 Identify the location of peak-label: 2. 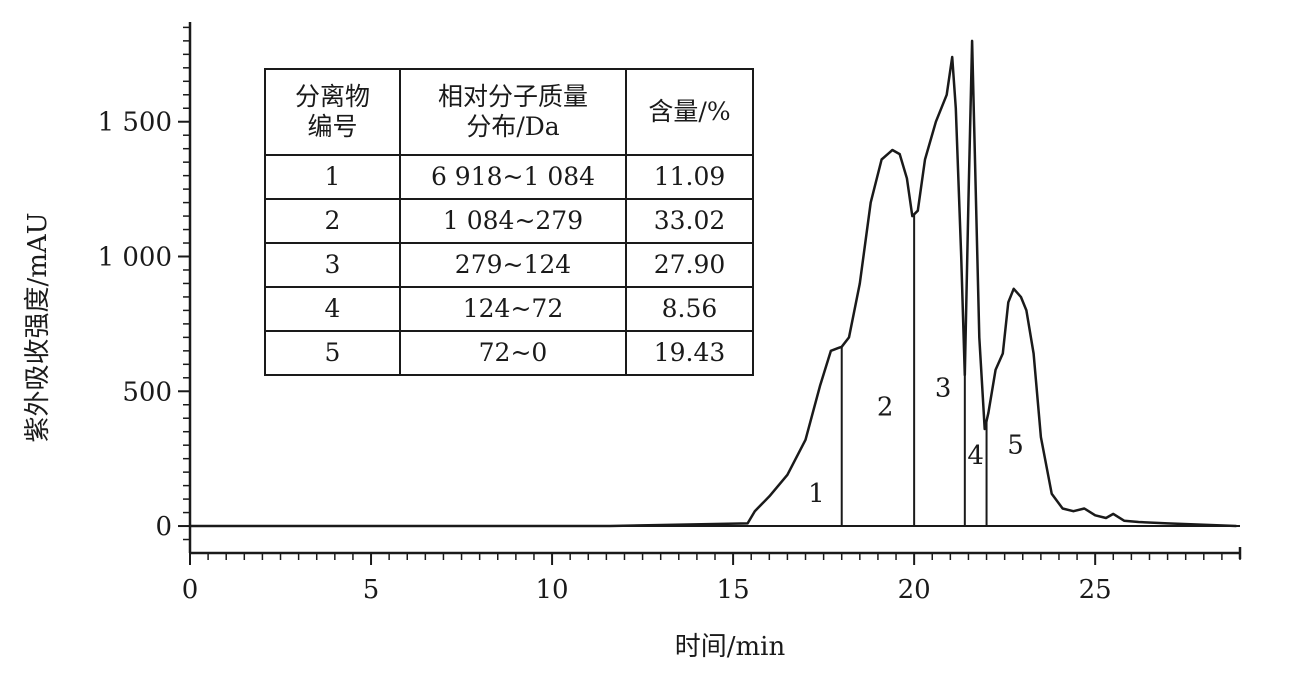
(885, 408).